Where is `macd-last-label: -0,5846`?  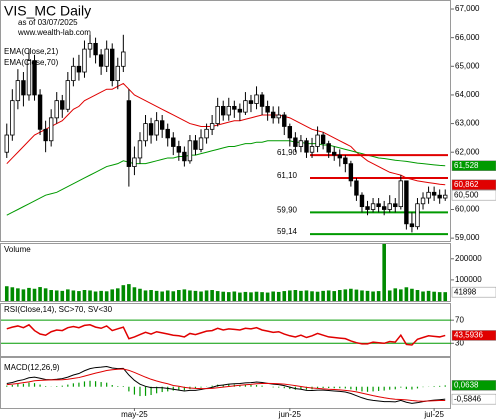 macd-last-label: -0,5846 is located at coordinates (468, 398).